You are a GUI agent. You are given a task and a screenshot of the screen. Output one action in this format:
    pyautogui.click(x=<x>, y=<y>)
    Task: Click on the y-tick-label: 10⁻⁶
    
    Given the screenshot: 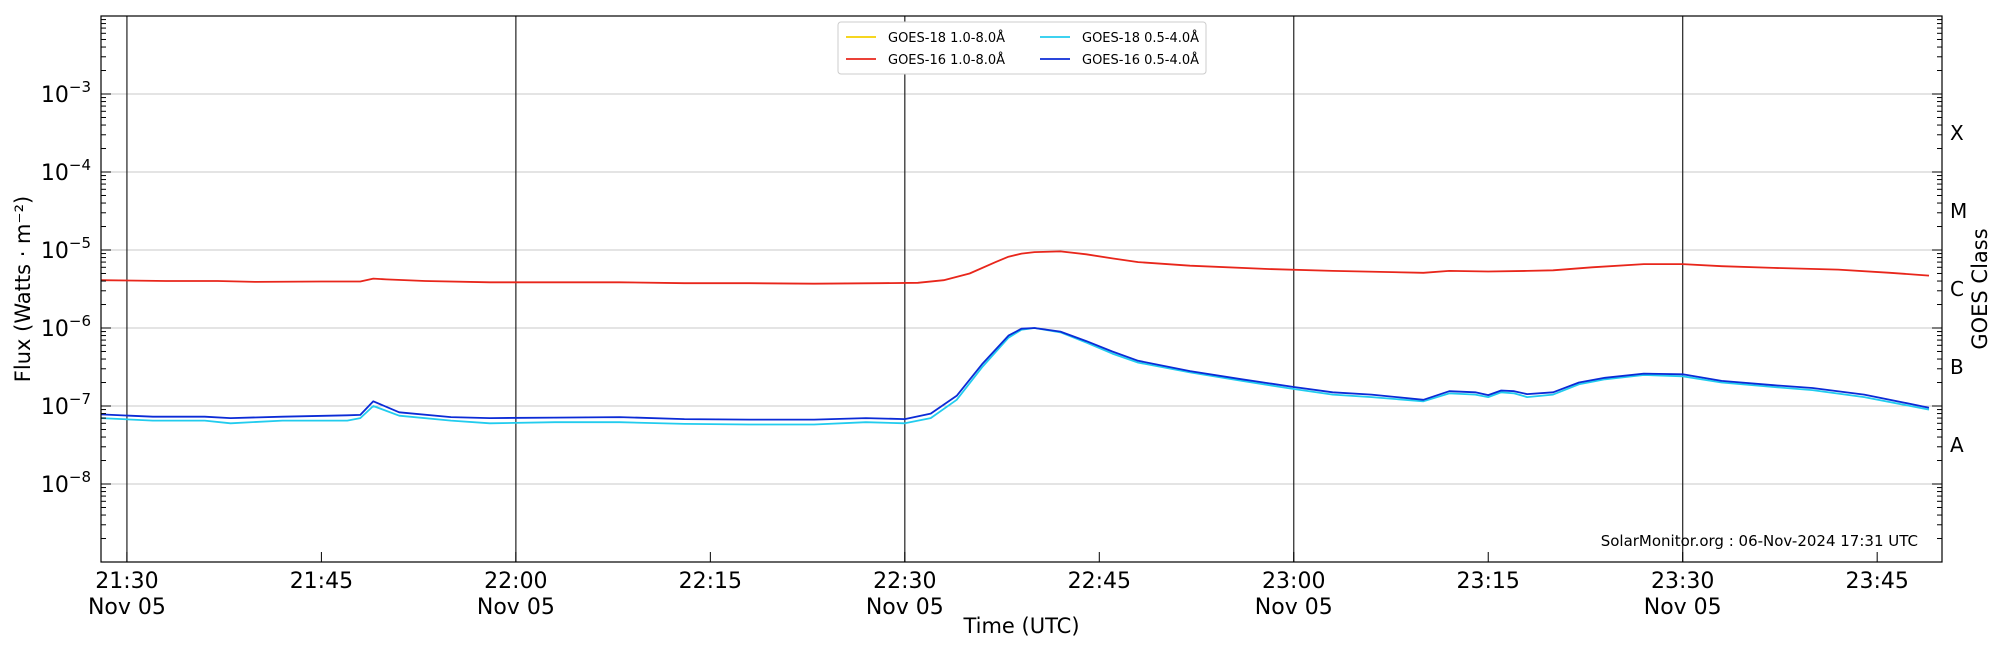 What is the action you would take?
    pyautogui.click(x=66, y=327)
    